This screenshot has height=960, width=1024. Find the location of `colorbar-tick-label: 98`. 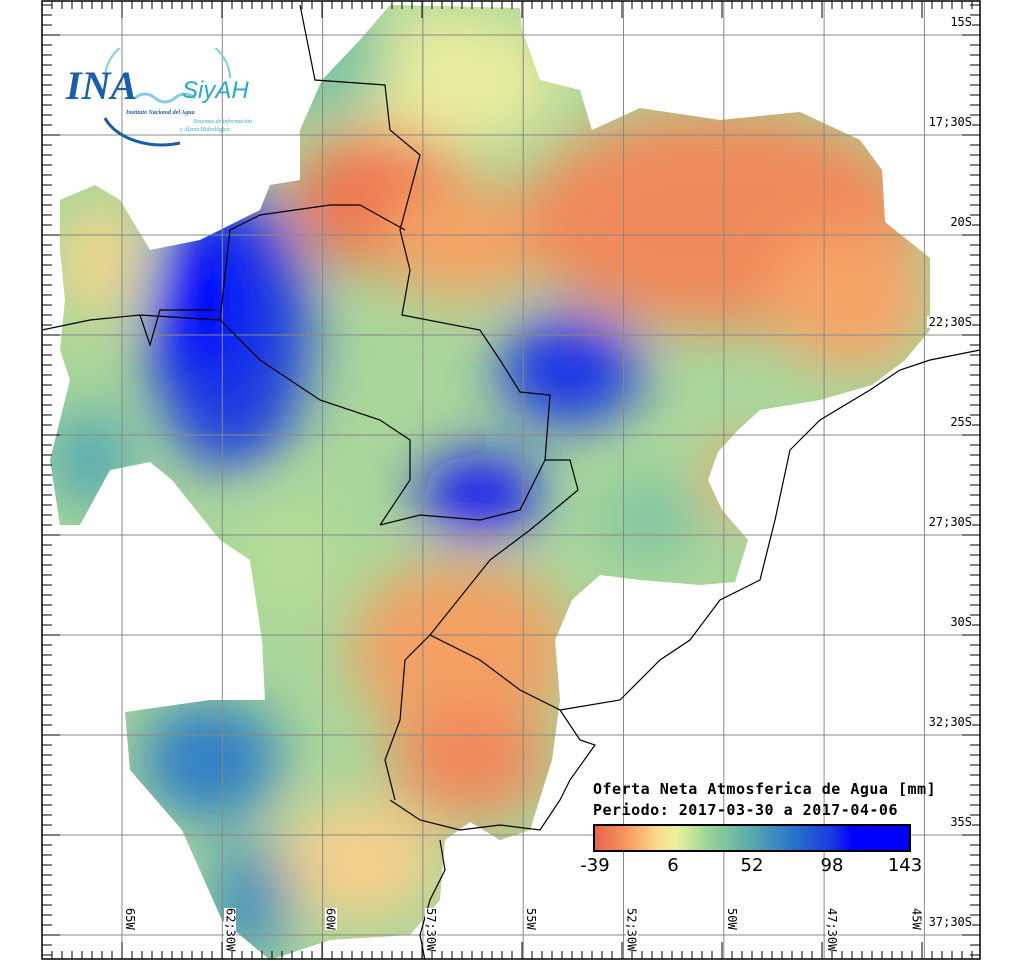

colorbar-tick-label: 98 is located at coordinates (832, 865).